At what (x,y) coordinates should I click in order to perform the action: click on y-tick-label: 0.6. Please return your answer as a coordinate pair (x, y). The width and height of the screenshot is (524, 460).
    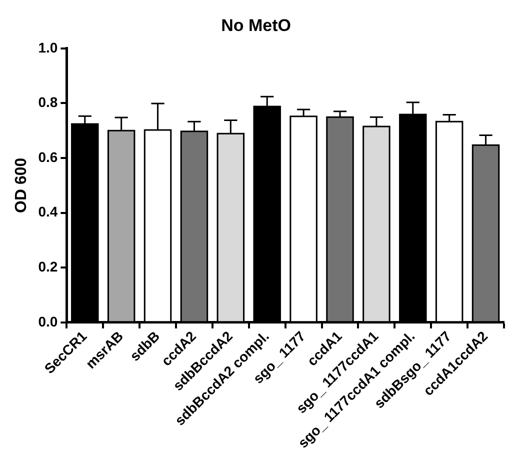
    Looking at the image, I should click on (48, 156).